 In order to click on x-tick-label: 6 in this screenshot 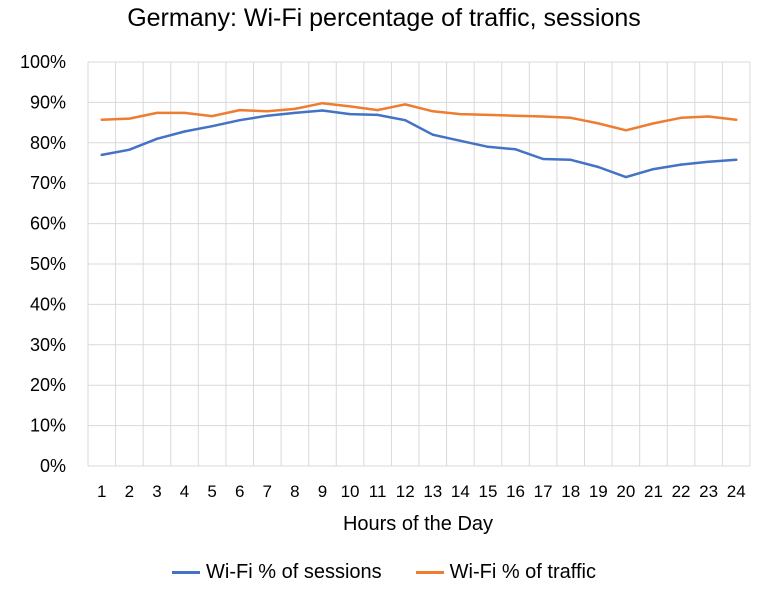, I will do `click(239, 491)`.